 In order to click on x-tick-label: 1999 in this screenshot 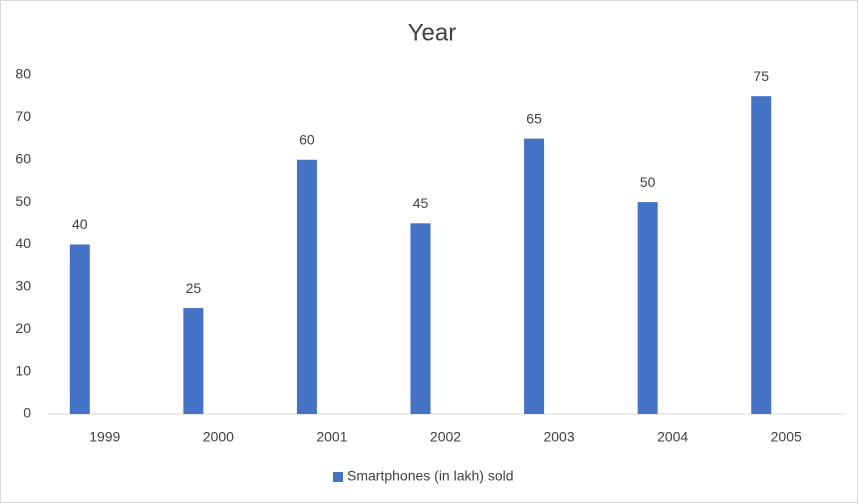, I will do `click(104, 437)`.